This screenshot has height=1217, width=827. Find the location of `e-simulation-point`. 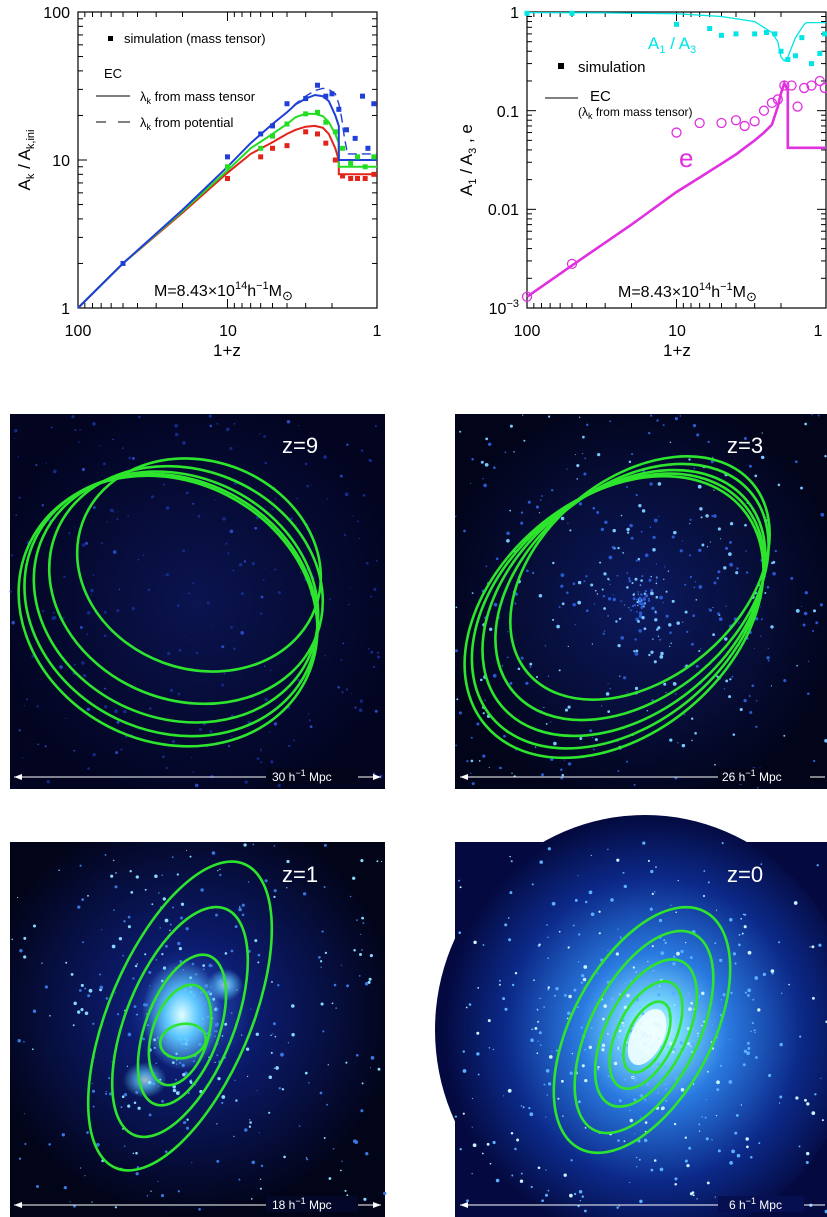

e-simulation-point is located at coordinates (823, 88).